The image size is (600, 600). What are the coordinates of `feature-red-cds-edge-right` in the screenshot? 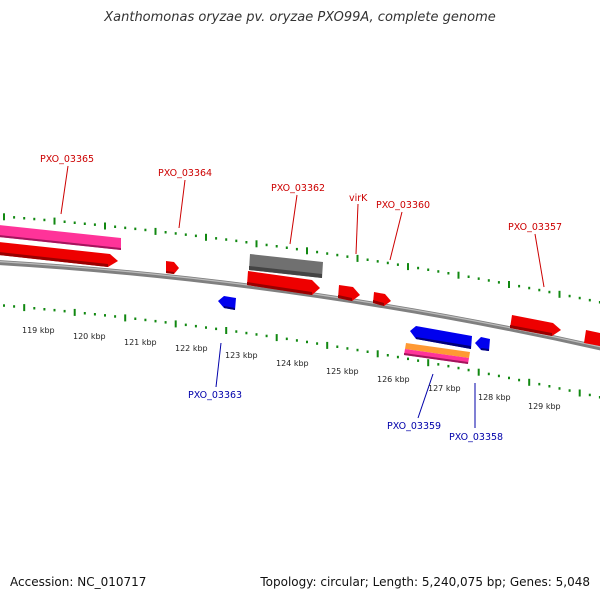 It's located at (592, 338).